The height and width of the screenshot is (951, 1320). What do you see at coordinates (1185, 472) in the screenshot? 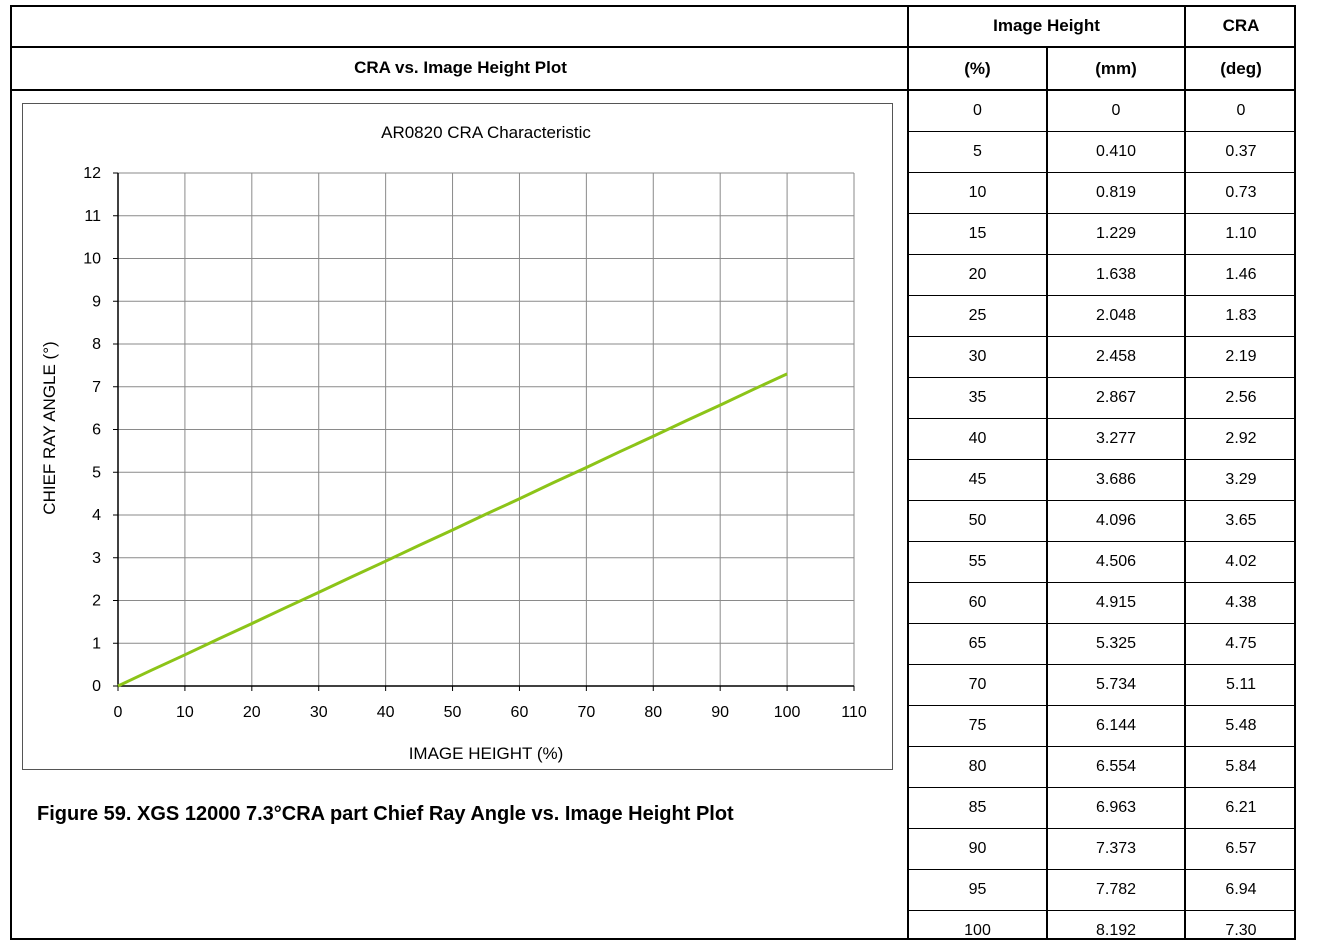
I see `divider-col-mm-deg` at bounding box center [1185, 472].